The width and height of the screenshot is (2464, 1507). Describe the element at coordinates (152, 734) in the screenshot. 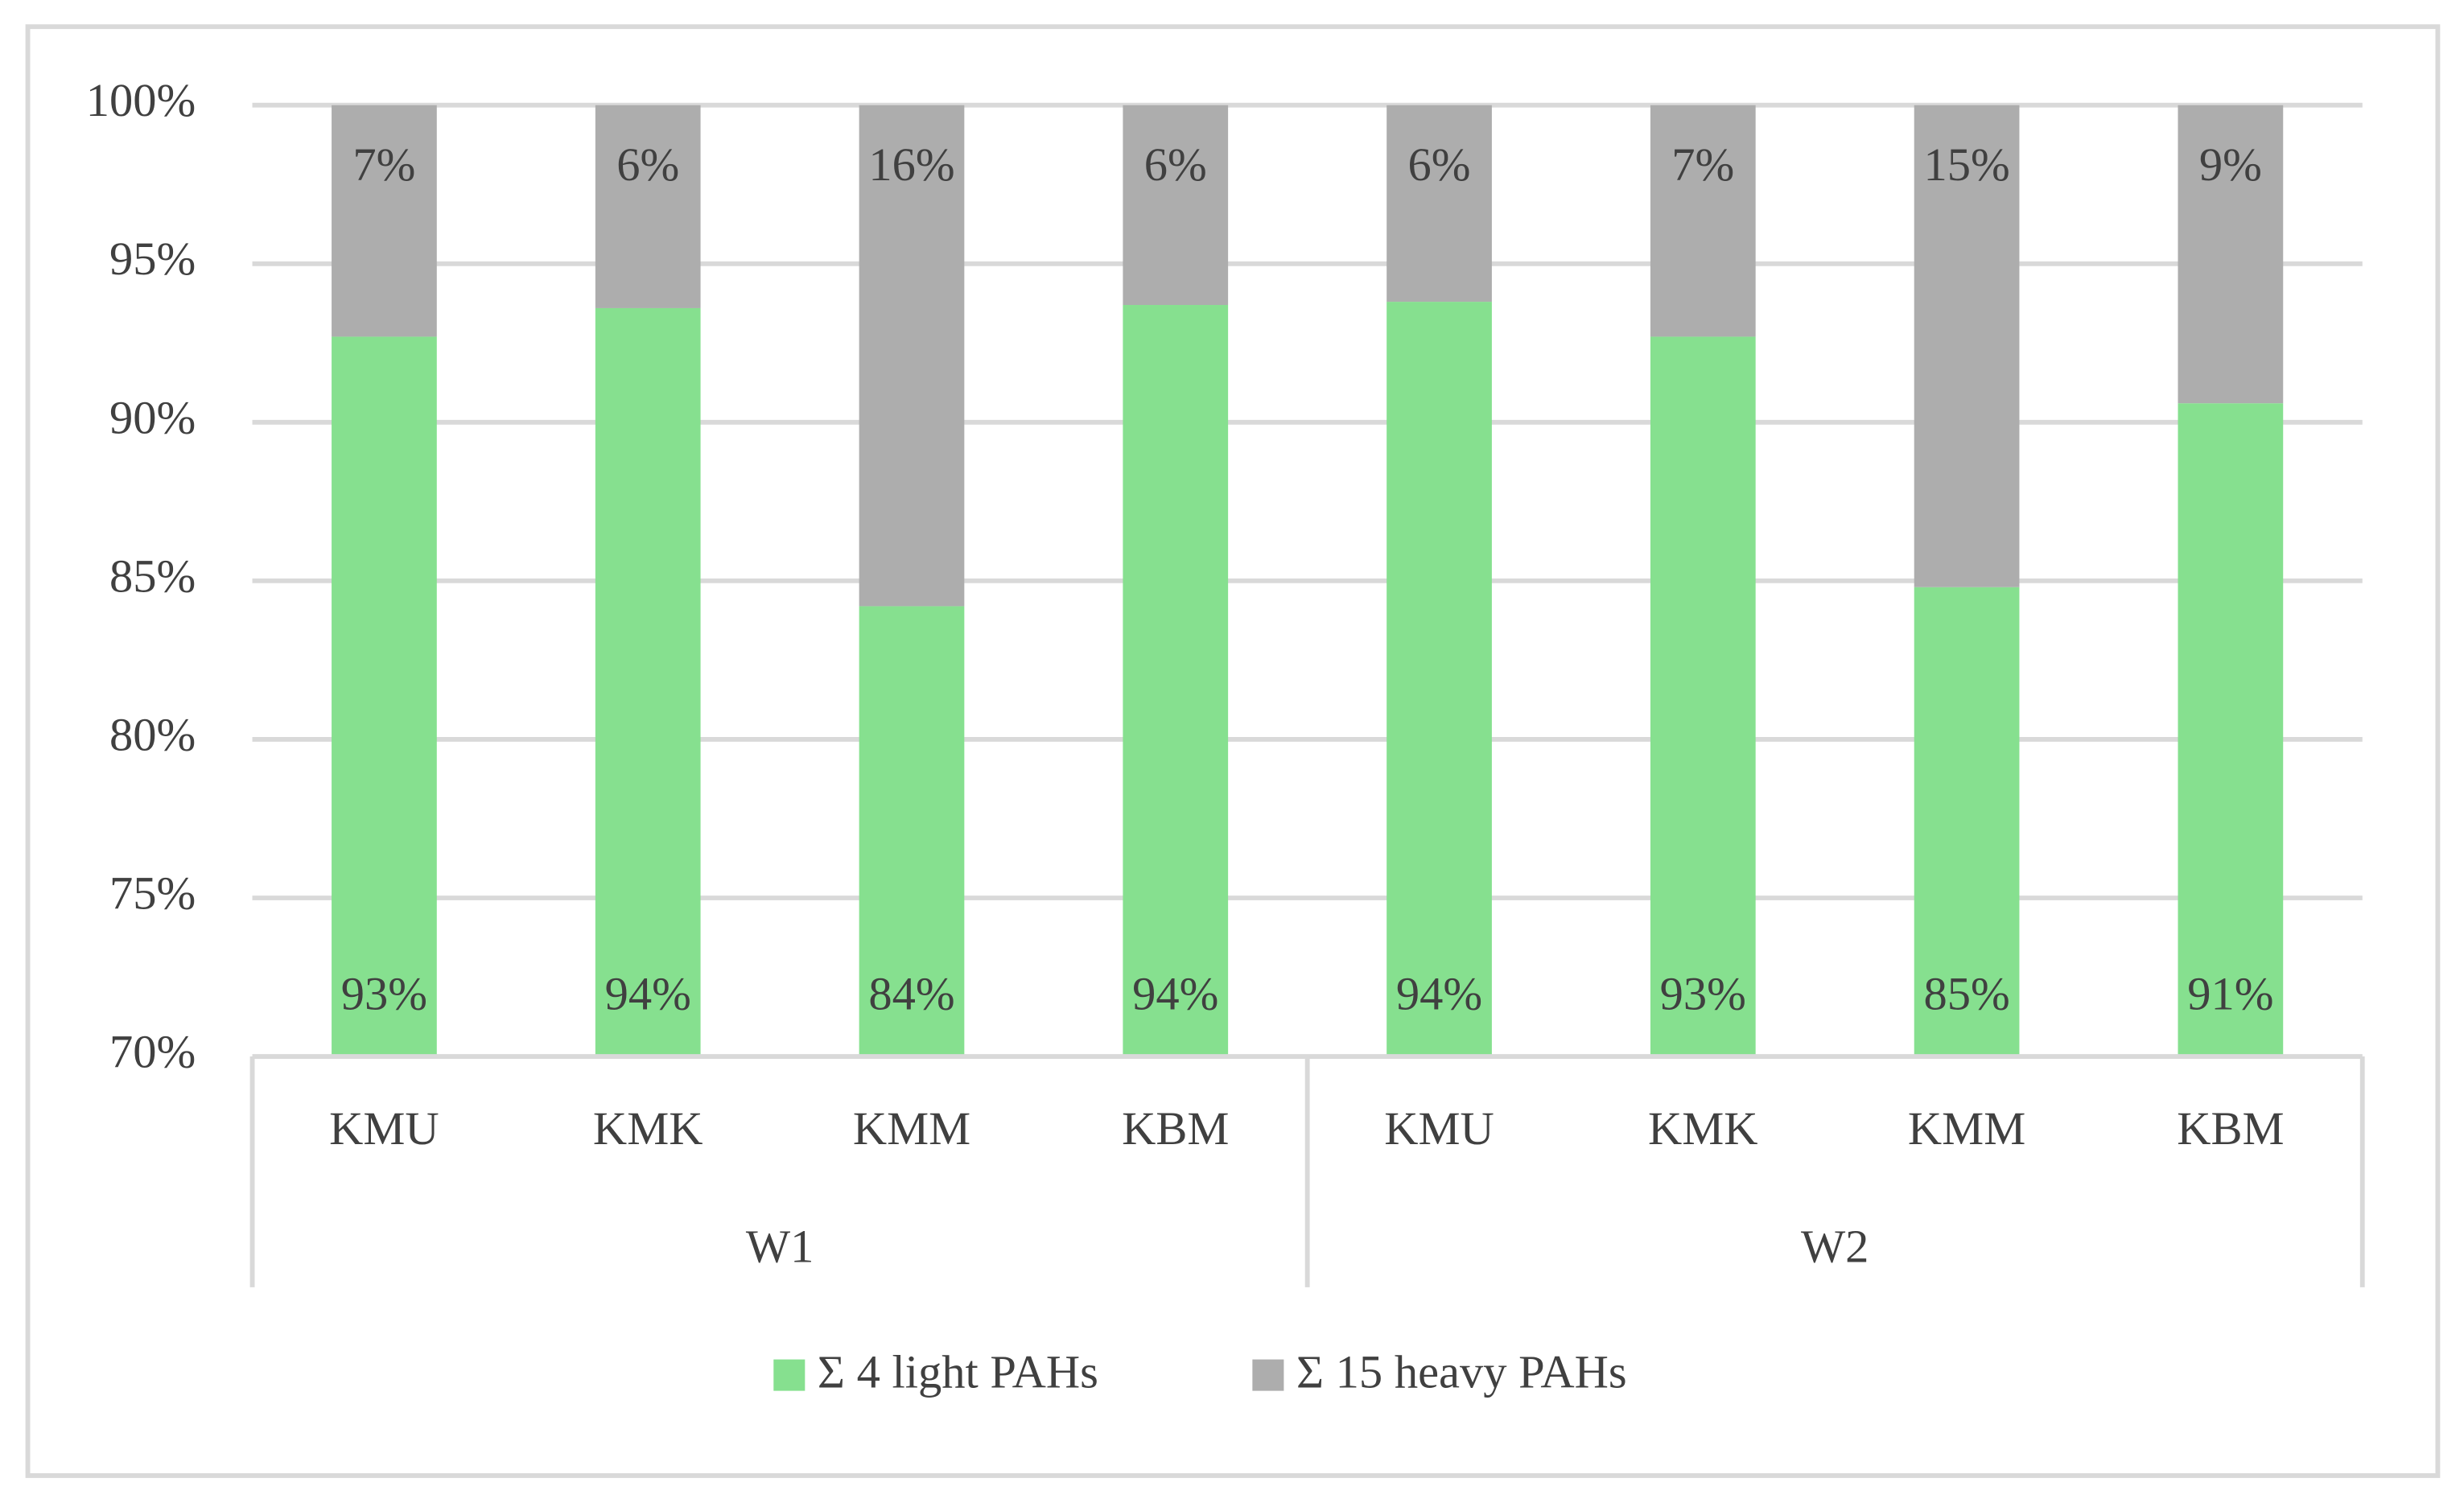

I see `y-tick-label: 80%` at that location.